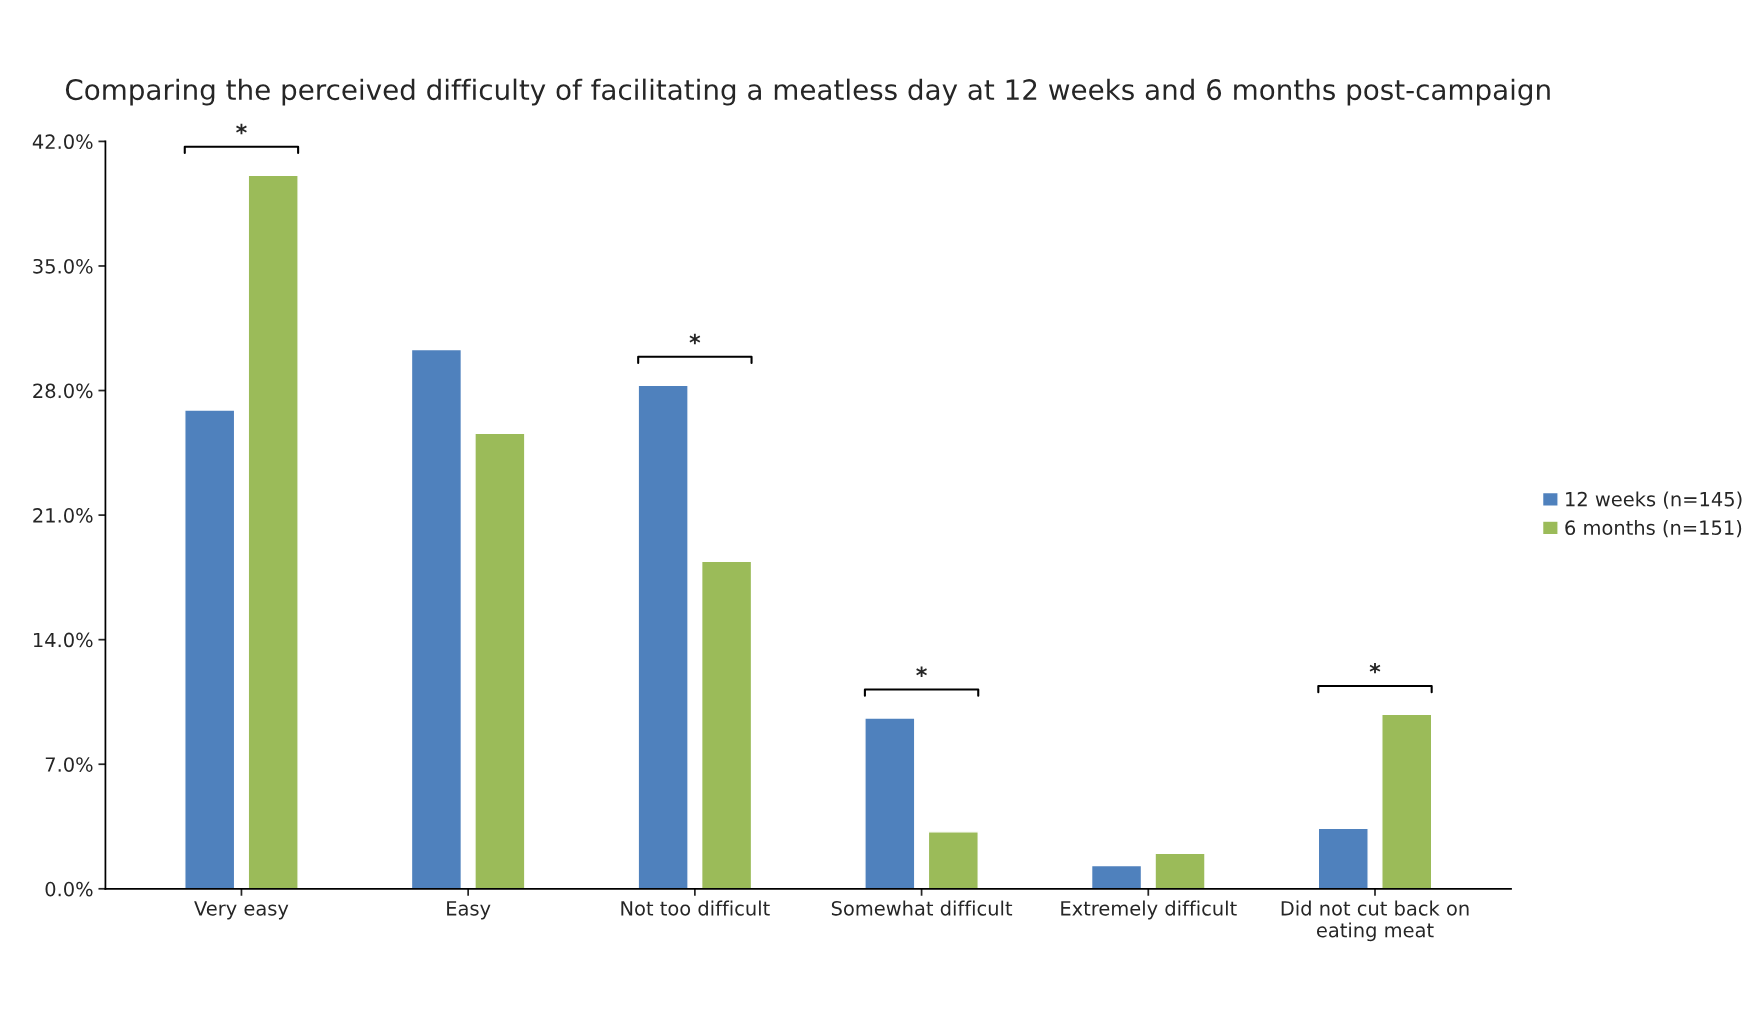 The width and height of the screenshot is (1757, 1010). Describe the element at coordinates (695, 908) in the screenshot. I see `x-tick-label: Not too difficult` at that location.